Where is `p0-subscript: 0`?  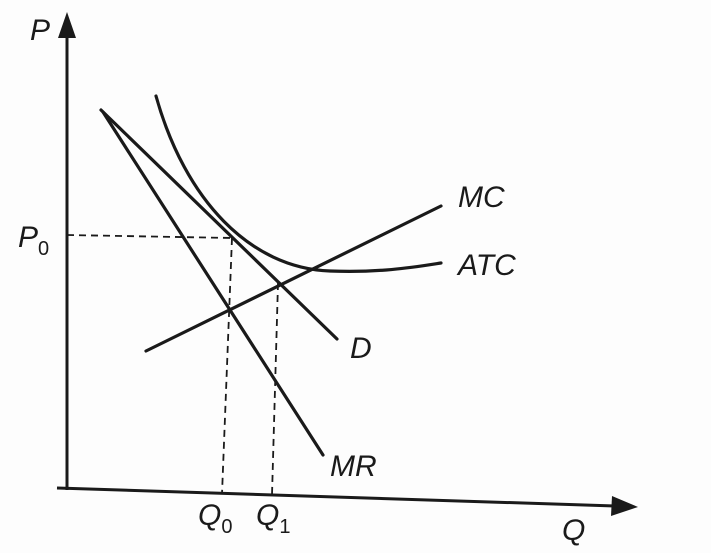
p0-subscript: 0 is located at coordinates (43, 249).